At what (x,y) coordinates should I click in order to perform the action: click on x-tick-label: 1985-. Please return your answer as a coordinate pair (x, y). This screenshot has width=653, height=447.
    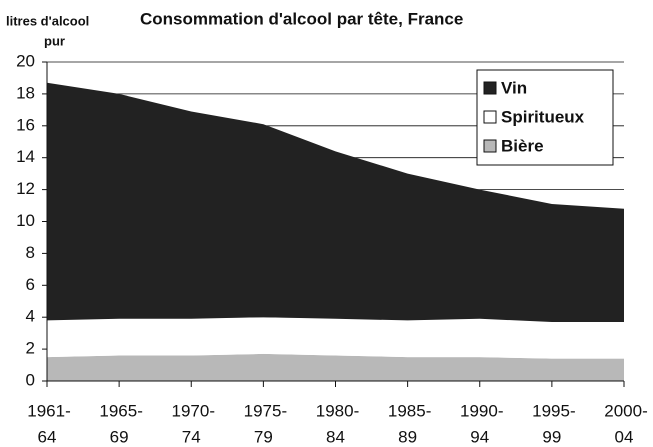
    Looking at the image, I should click on (409, 410).